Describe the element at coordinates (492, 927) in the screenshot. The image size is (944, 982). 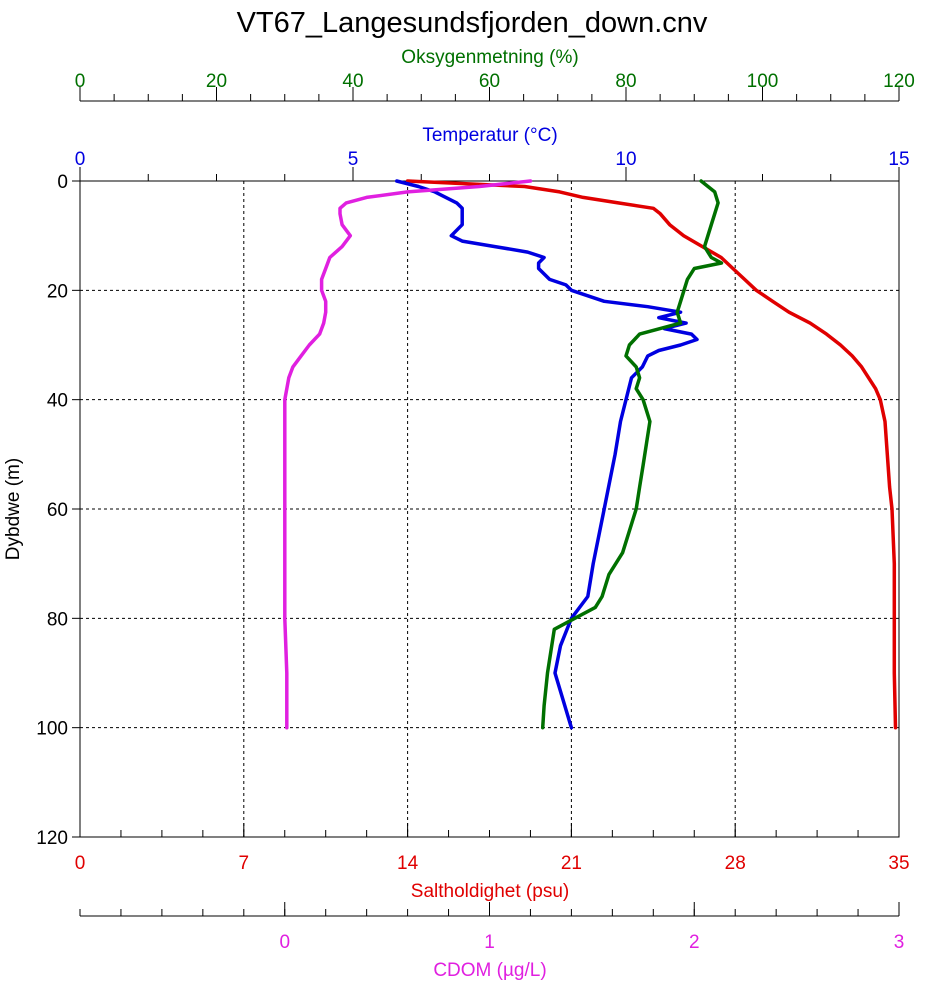
I see `cdom-axis: 0 1 2 3` at that location.